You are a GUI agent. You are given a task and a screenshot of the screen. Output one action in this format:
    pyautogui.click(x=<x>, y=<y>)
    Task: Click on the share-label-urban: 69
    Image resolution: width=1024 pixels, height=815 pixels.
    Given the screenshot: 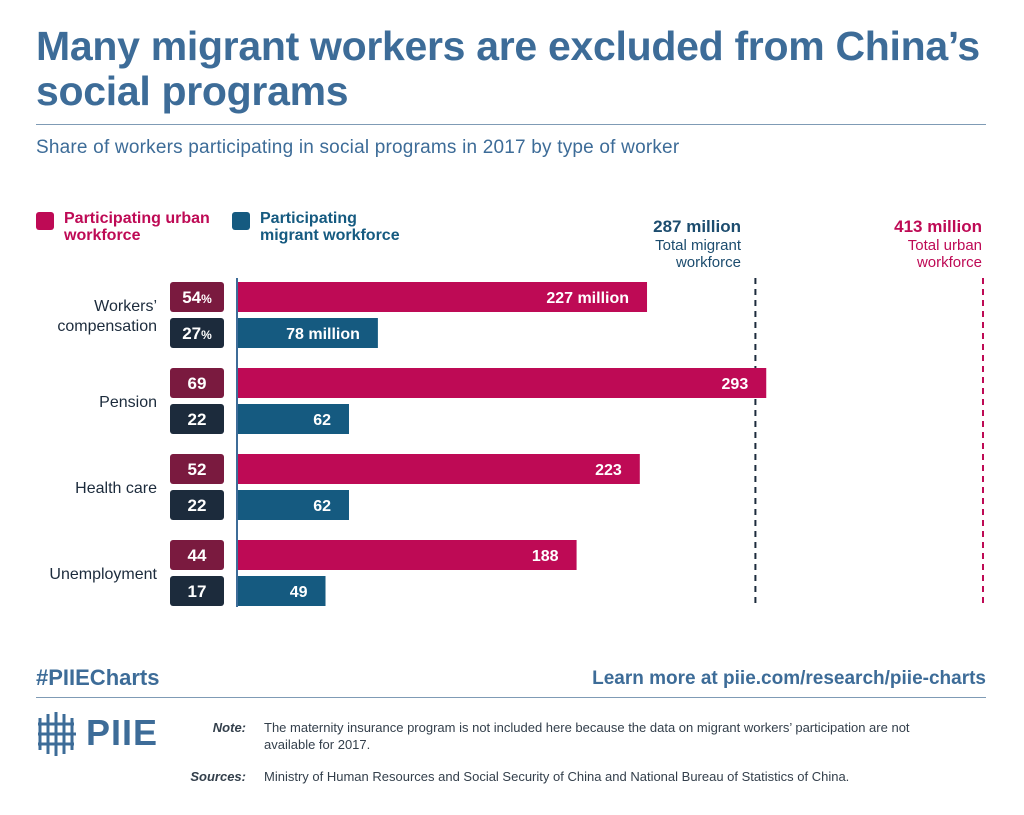 What is the action you would take?
    pyautogui.click(x=197, y=383)
    